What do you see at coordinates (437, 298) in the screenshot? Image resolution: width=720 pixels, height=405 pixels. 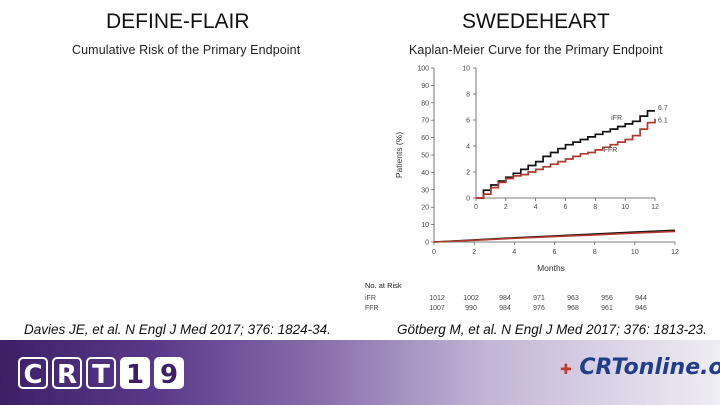 I see `risk-cell: 1012` at bounding box center [437, 298].